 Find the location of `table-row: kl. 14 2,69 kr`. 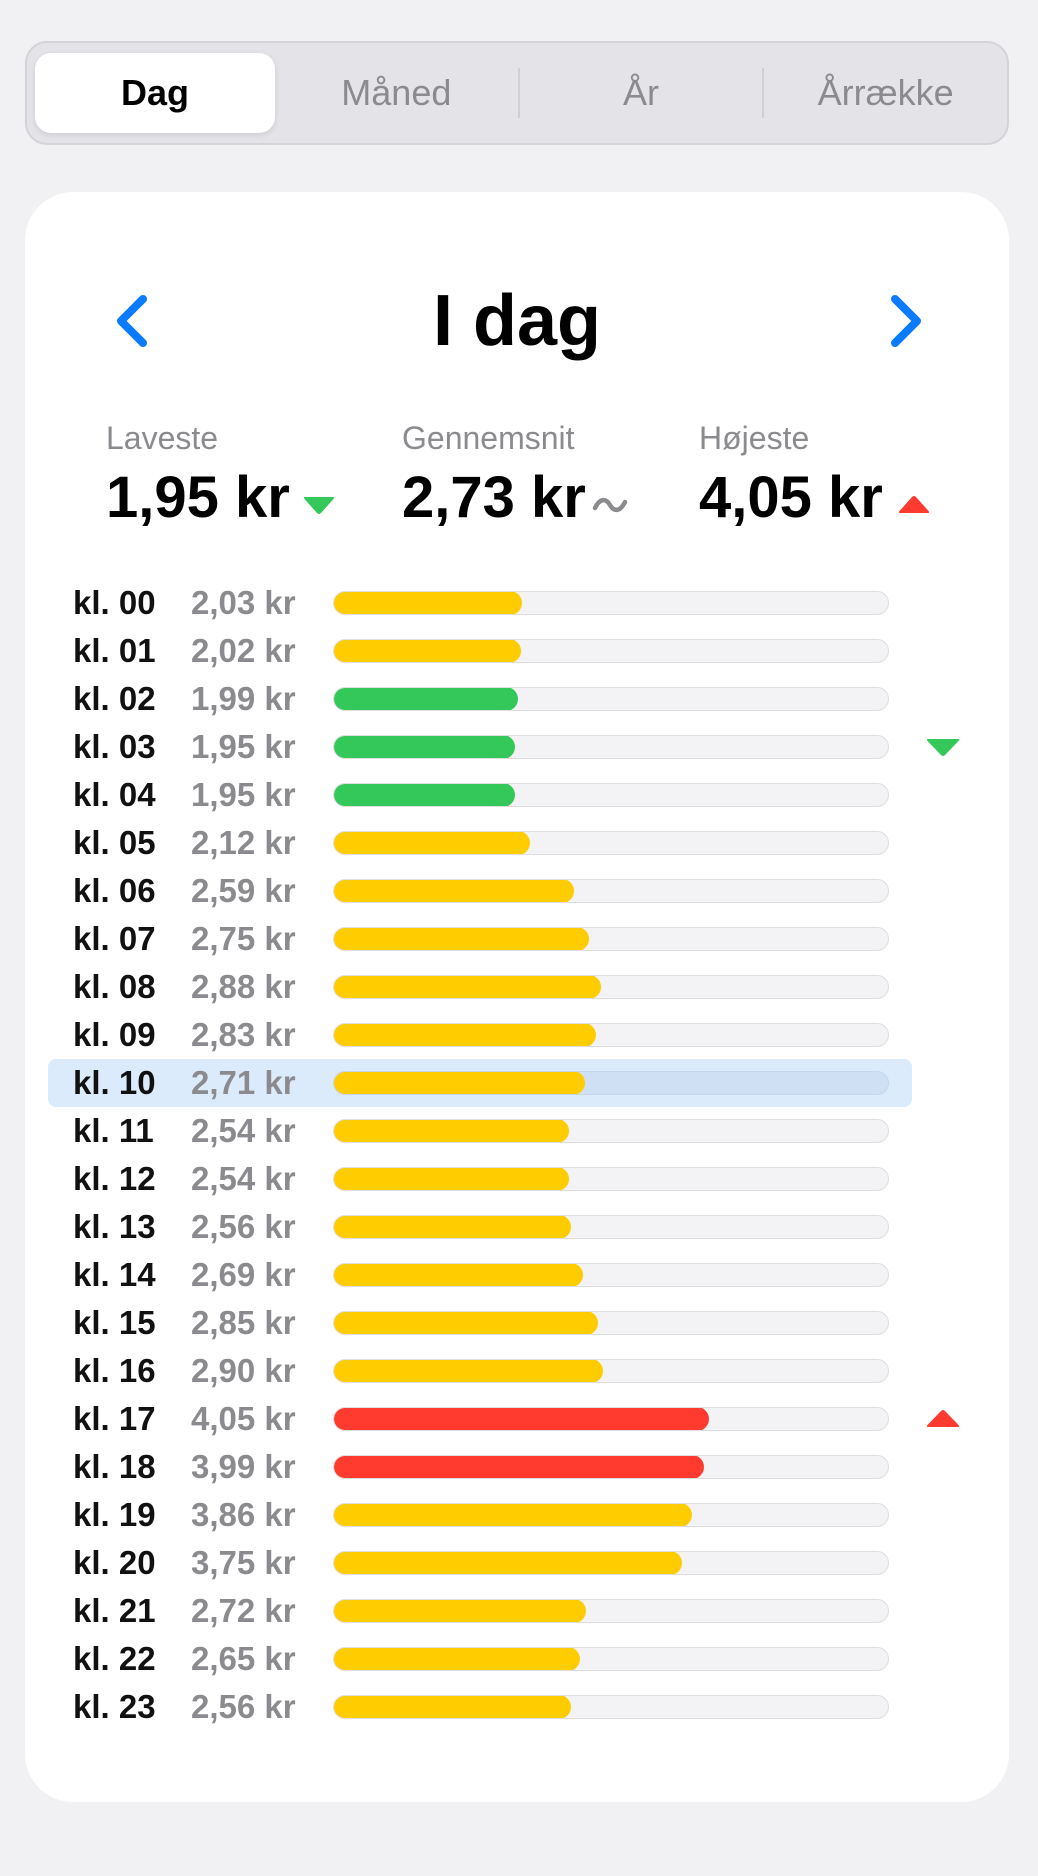

table-row: kl. 14 2,69 kr is located at coordinates (517, 1275).